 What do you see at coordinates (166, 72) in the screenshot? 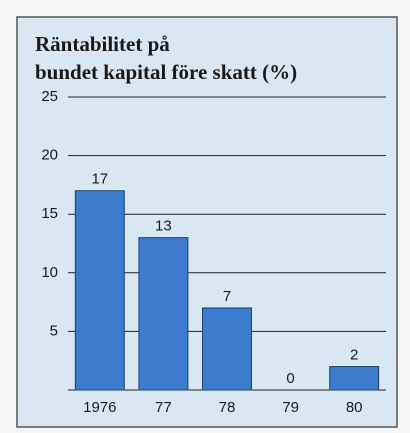
I see `chart-title-line: bundet kapital före skatt (%)` at bounding box center [166, 72].